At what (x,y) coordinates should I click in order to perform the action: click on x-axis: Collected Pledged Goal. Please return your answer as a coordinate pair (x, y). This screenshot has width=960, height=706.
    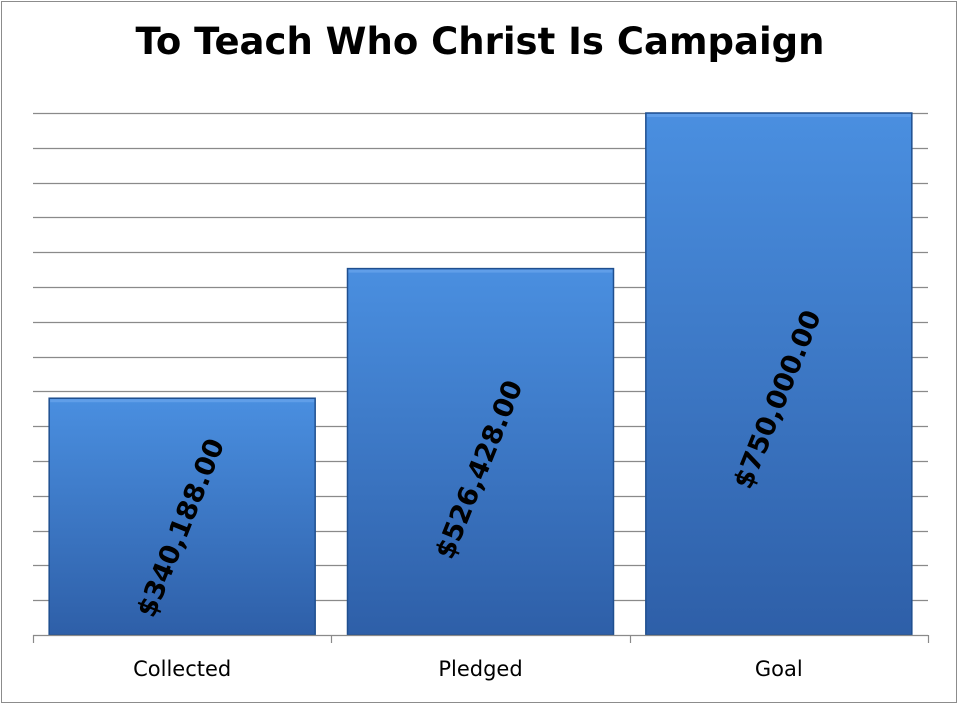
    Looking at the image, I should click on (481, 657).